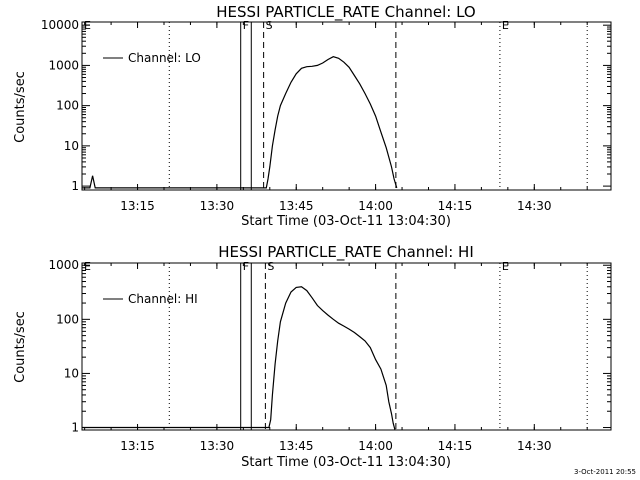 This screenshot has width=640, height=480. I want to click on legend-label: Channel: LO, so click(164, 58).